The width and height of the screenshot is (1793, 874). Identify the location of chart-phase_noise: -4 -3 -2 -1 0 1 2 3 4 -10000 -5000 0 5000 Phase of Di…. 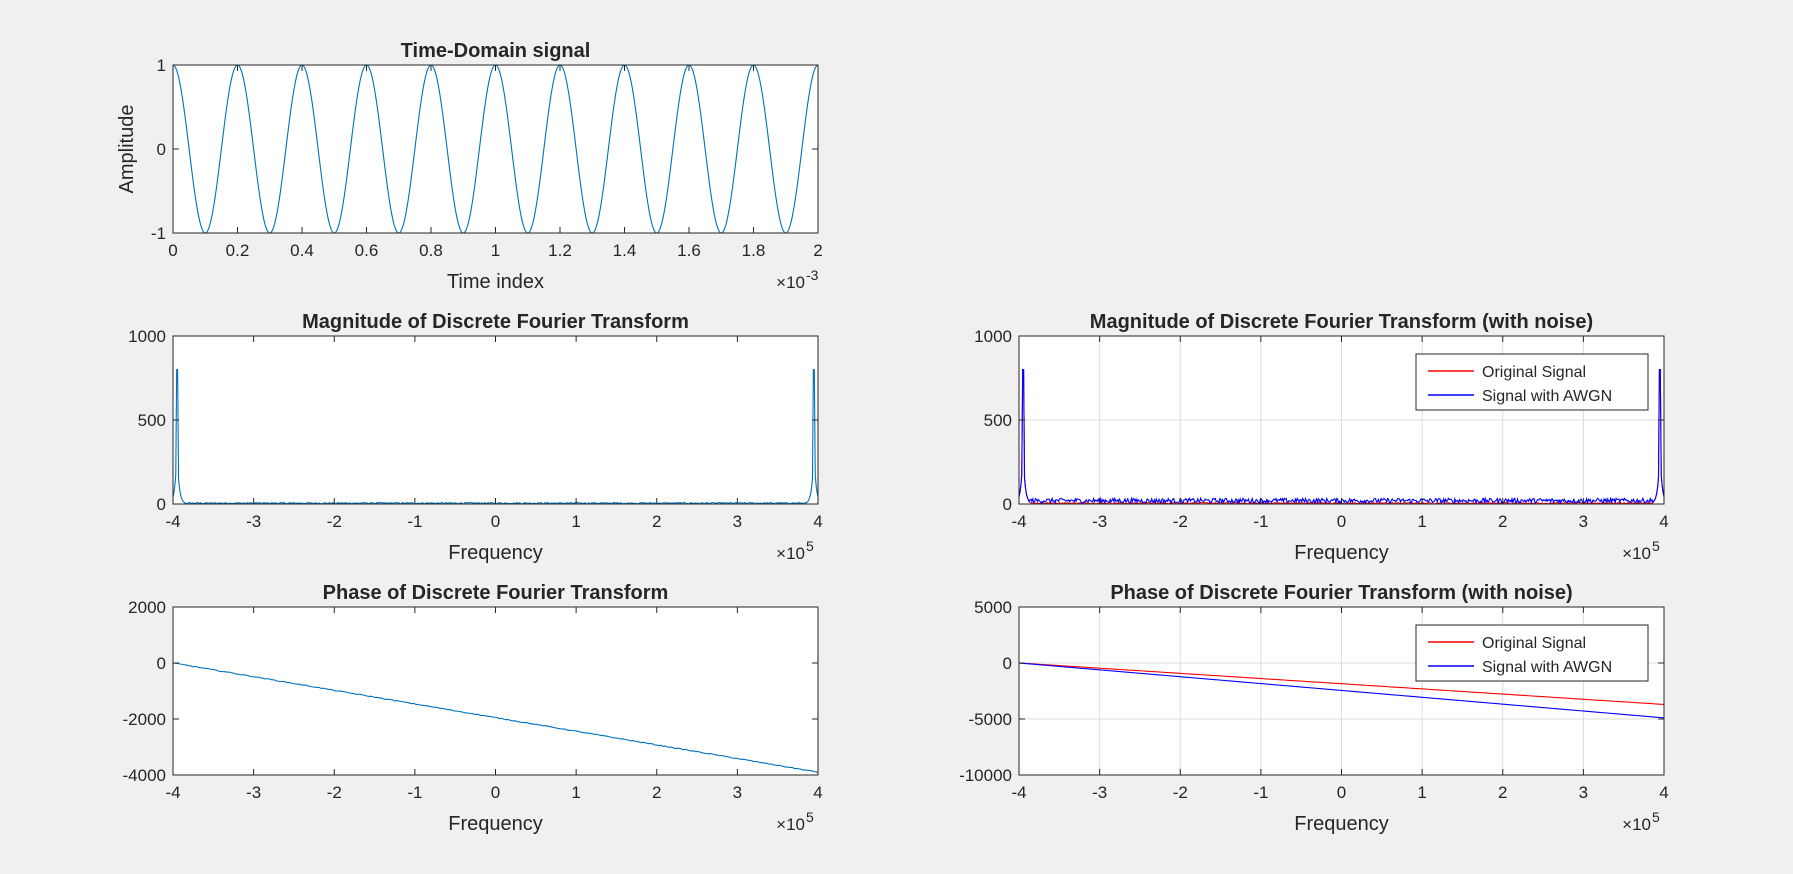
(1314, 708).